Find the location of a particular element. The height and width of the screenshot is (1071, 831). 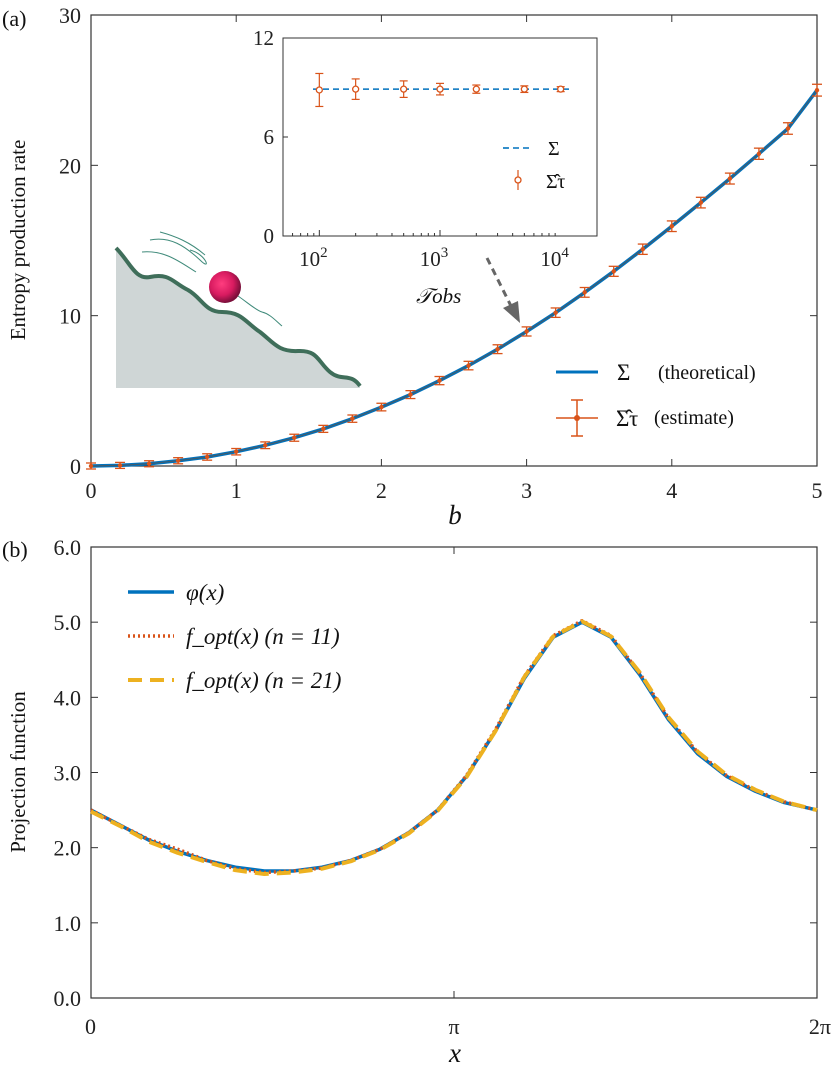

inset-pointer-arrow is located at coordinates (499, 283).